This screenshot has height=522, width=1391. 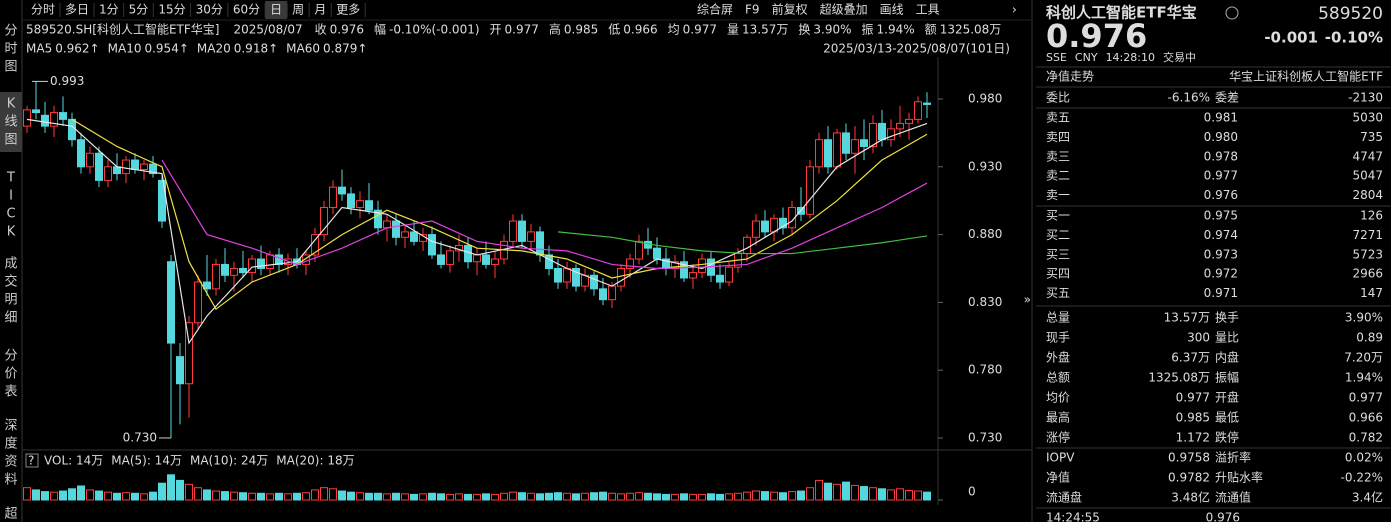 What do you see at coordinates (985, 437) in the screenshot?
I see `y-tick-label: 0.730` at bounding box center [985, 437].